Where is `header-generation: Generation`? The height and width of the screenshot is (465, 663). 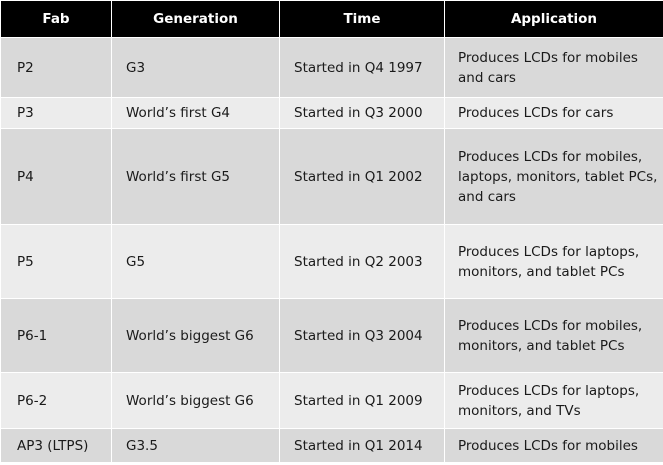
header-generation: Generation is located at coordinates (195, 19).